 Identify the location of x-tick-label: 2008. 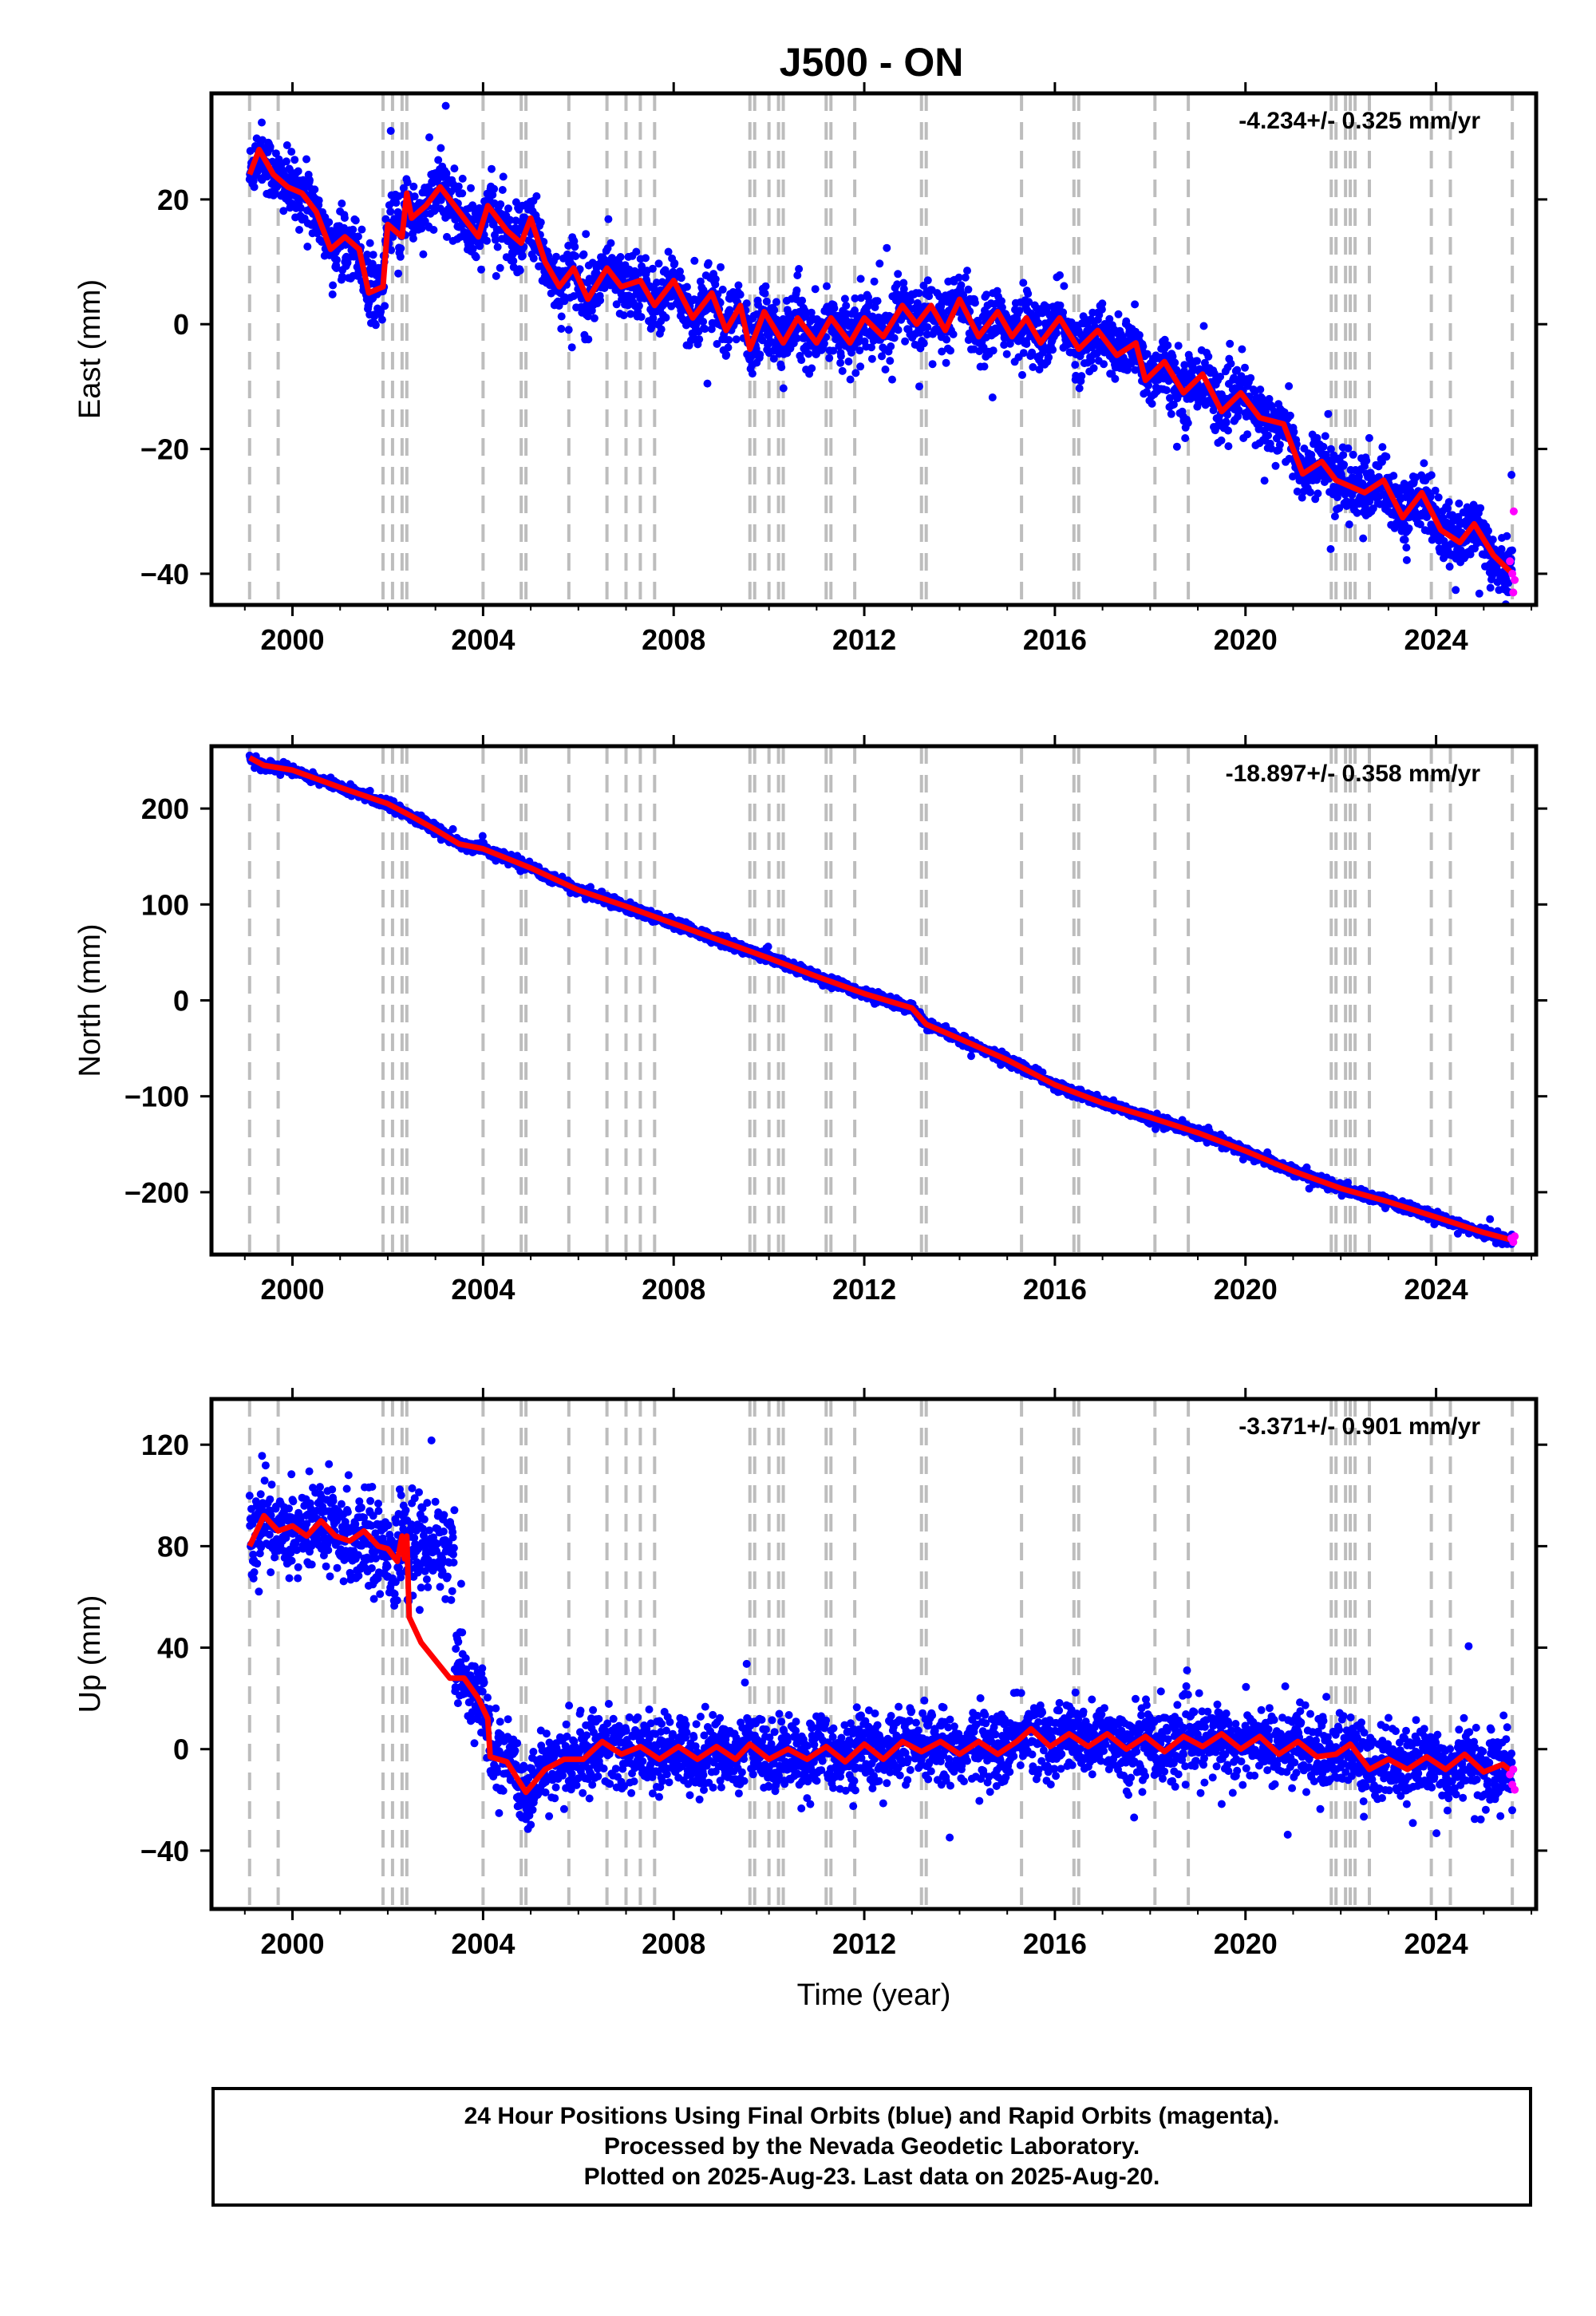
(673, 639).